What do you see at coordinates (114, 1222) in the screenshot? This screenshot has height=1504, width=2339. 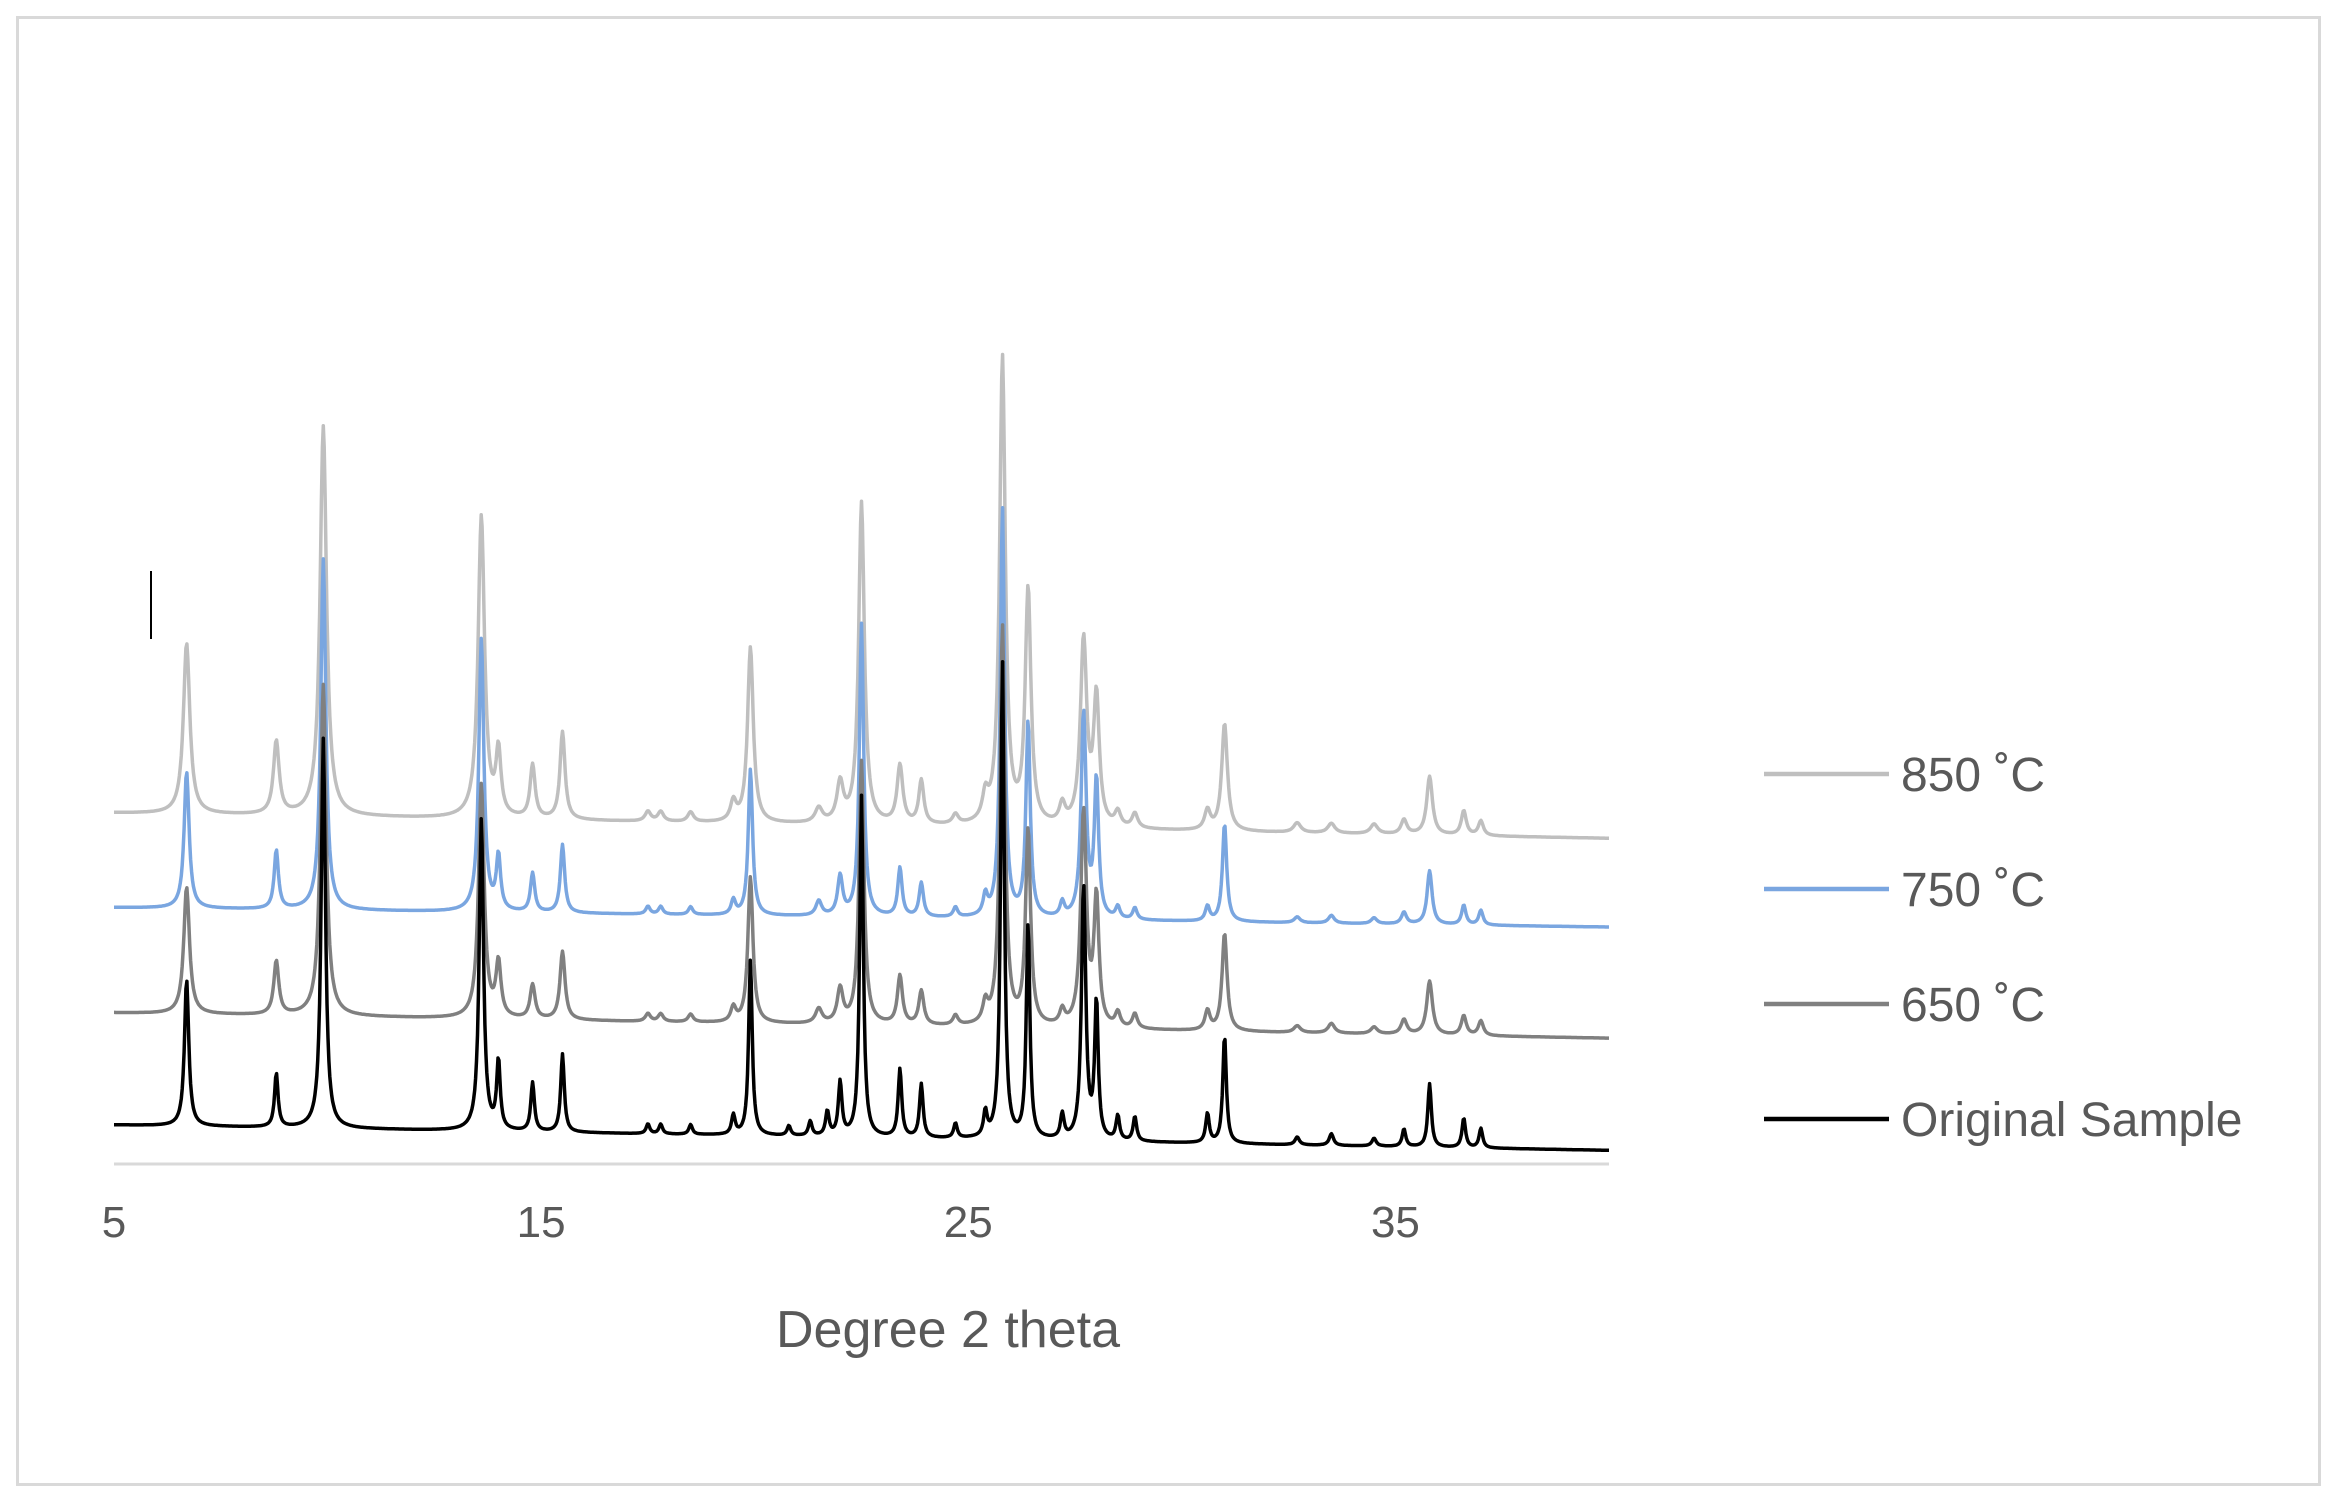 I see `x-tick-label-0: 5` at bounding box center [114, 1222].